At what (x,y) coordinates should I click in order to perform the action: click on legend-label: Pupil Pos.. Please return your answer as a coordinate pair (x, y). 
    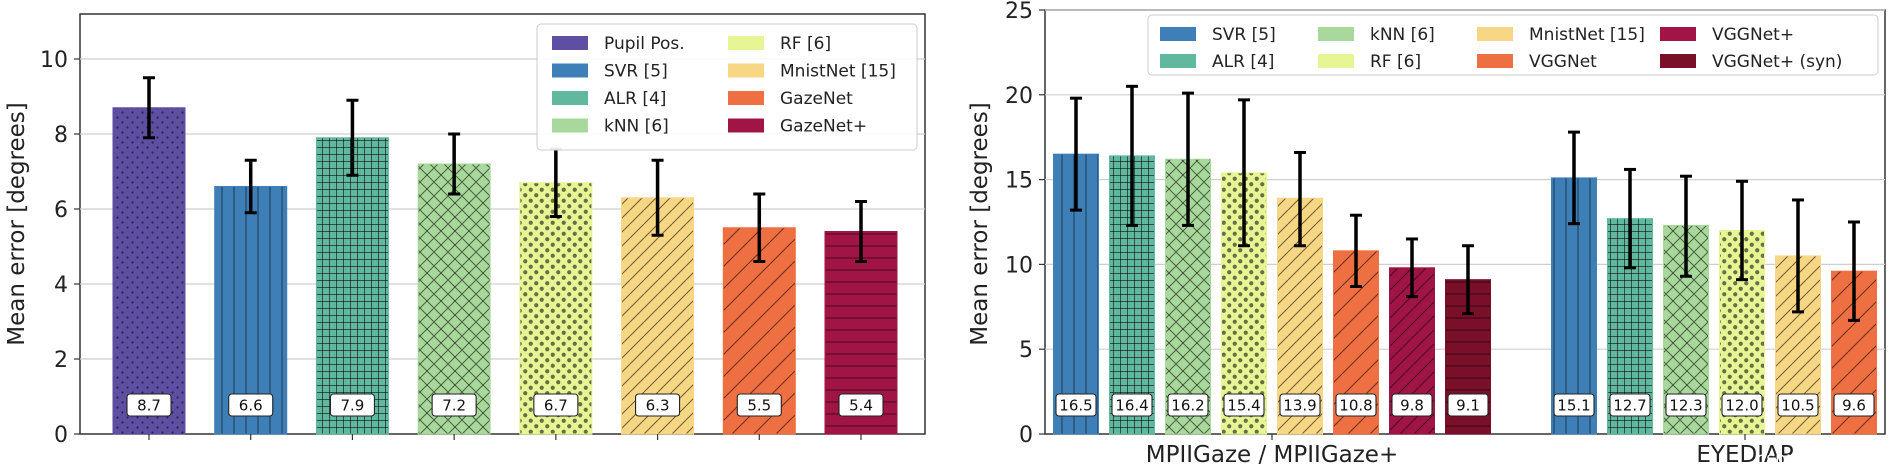
    Looking at the image, I should click on (644, 44).